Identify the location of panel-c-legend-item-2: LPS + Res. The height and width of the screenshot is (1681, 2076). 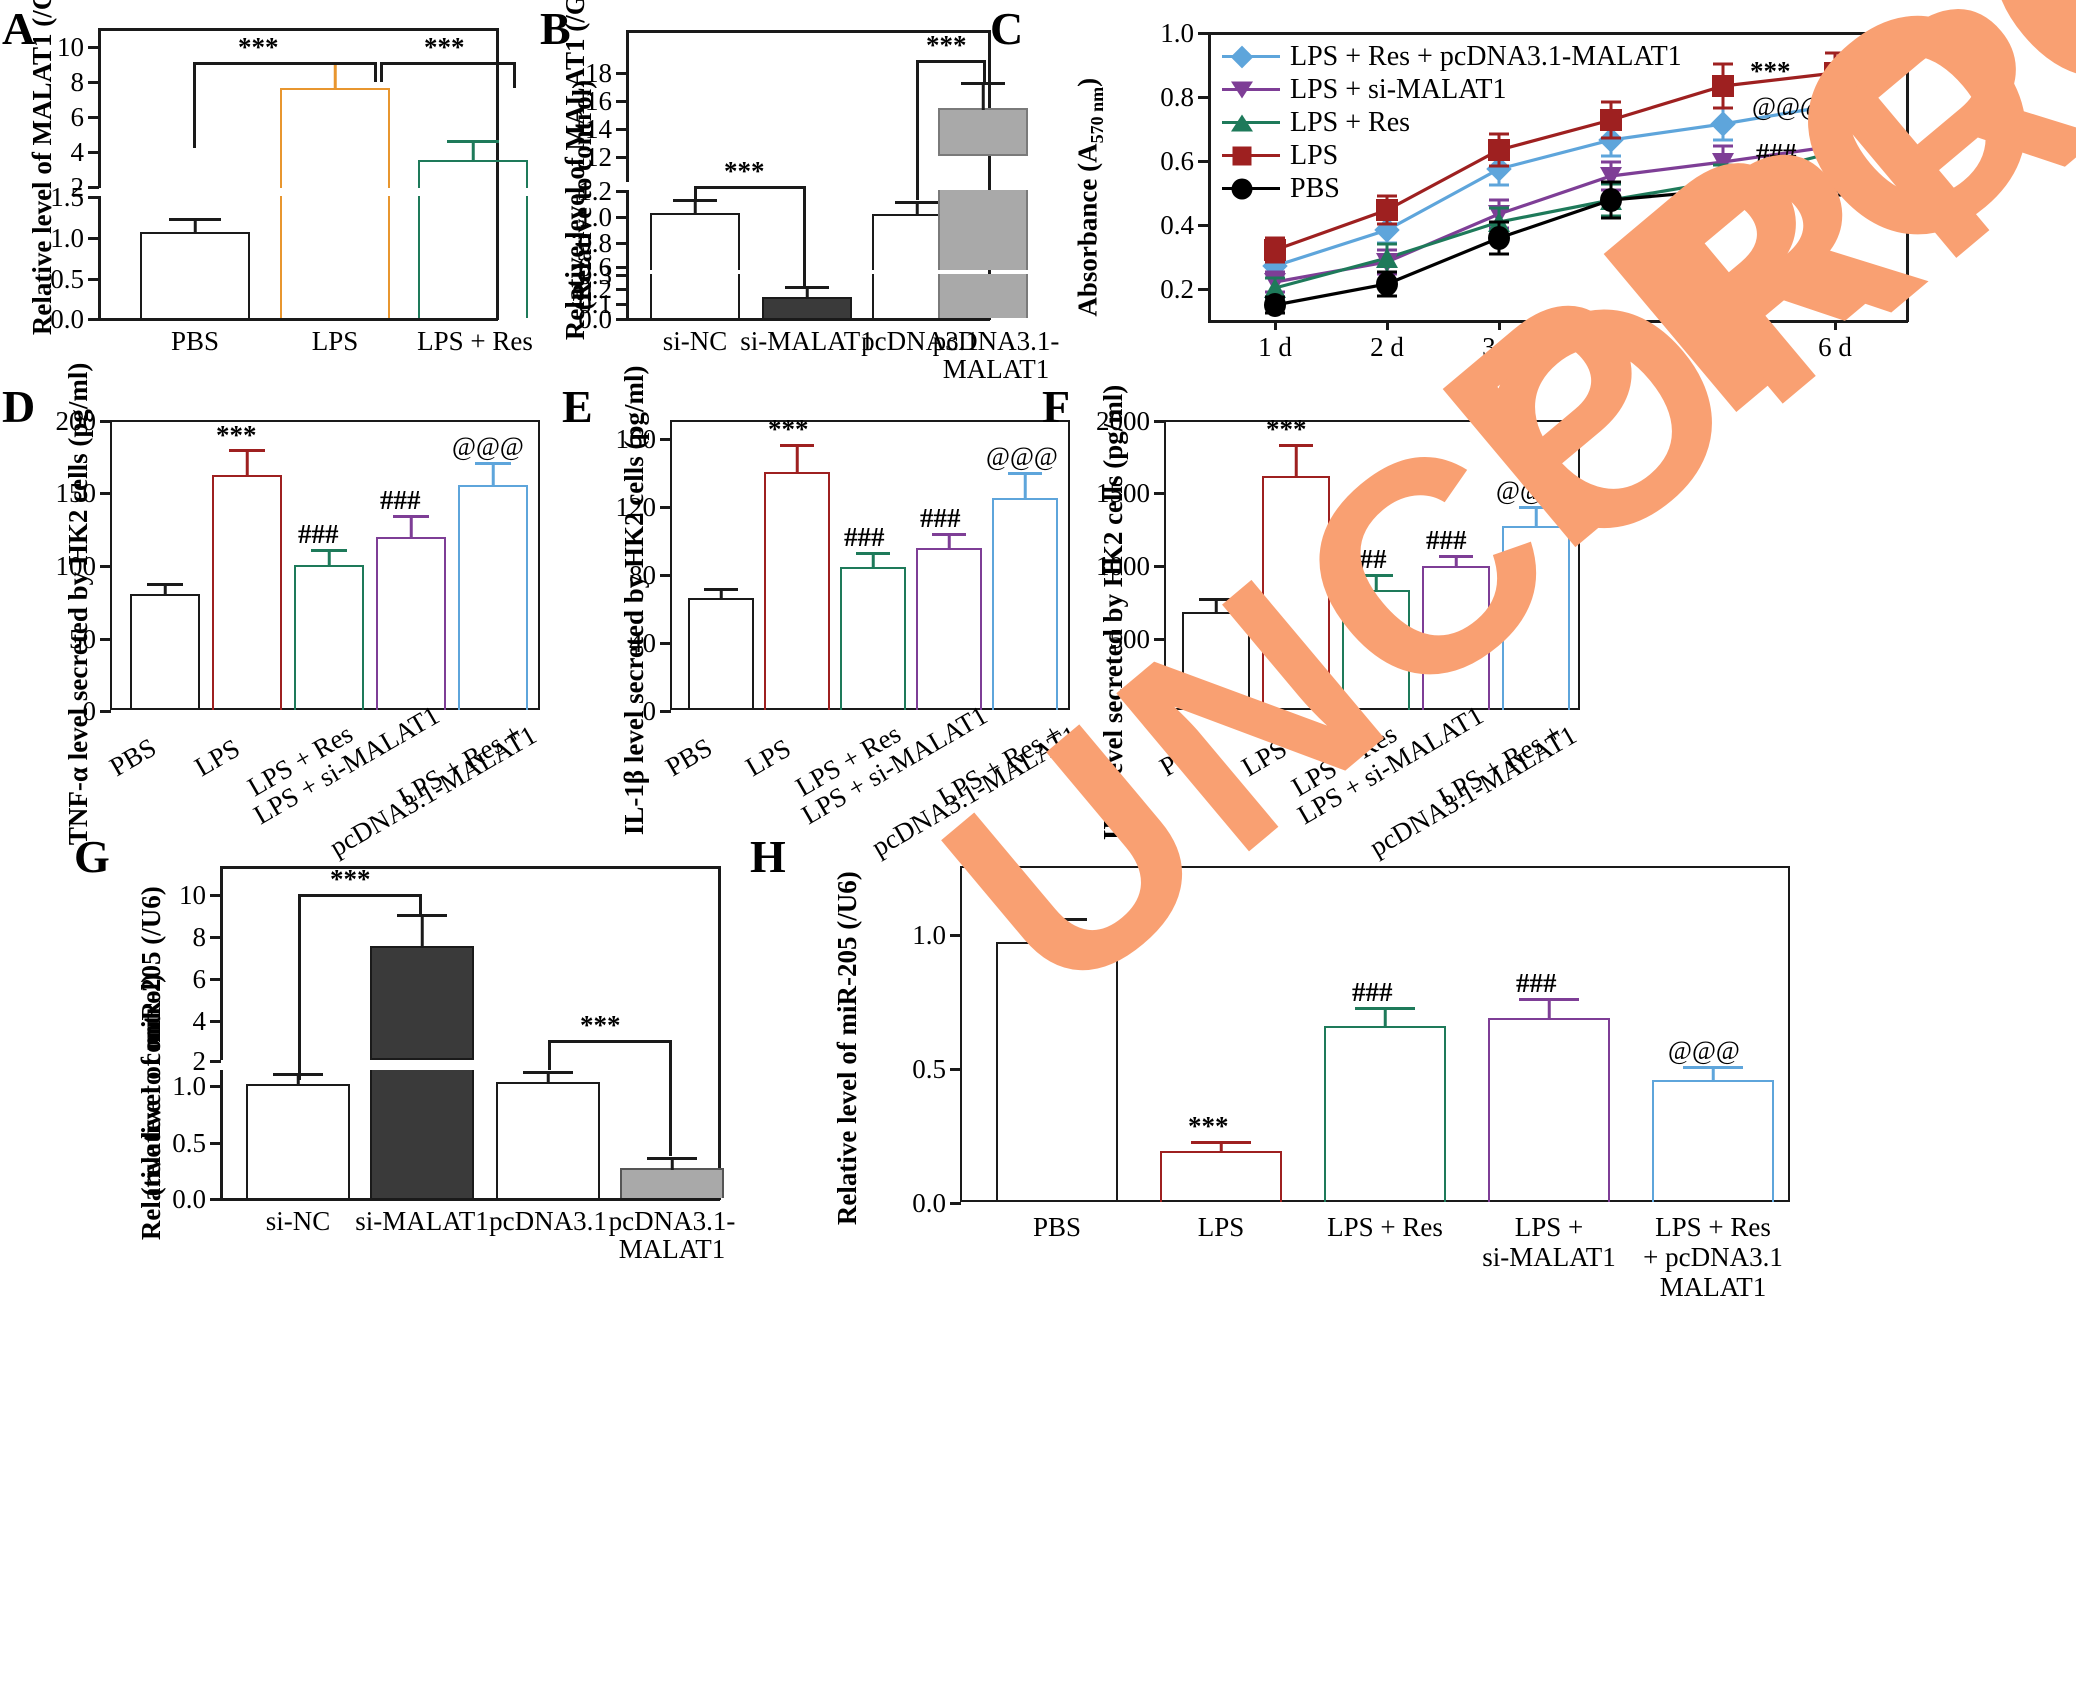
(1452, 122).